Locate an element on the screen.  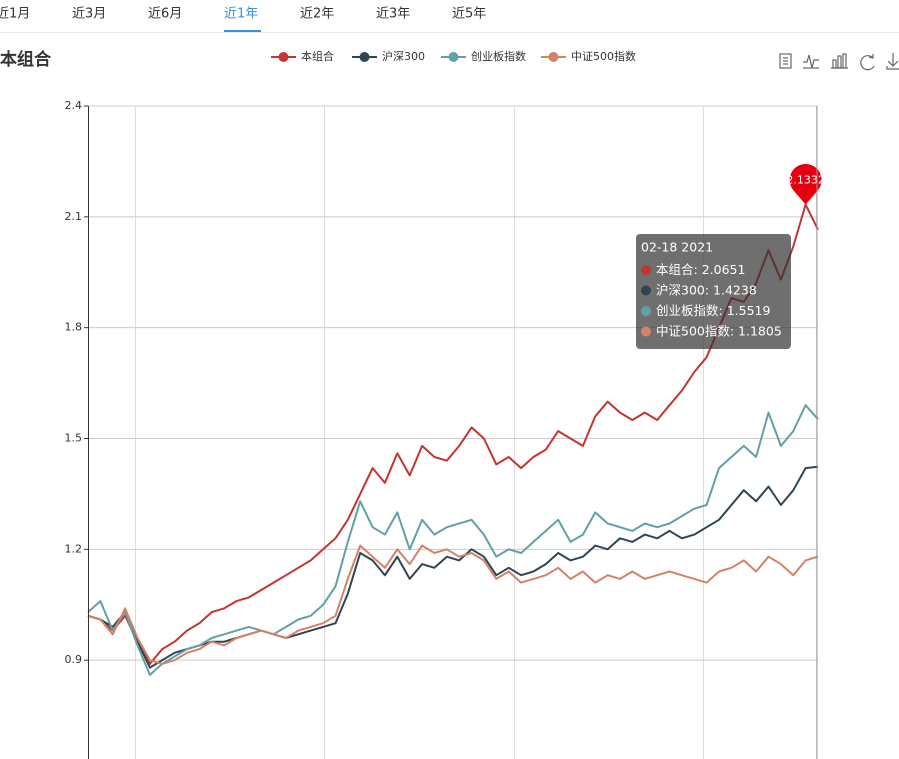
tooltip-row: 本组合: 2.0651 is located at coordinates (700, 269).